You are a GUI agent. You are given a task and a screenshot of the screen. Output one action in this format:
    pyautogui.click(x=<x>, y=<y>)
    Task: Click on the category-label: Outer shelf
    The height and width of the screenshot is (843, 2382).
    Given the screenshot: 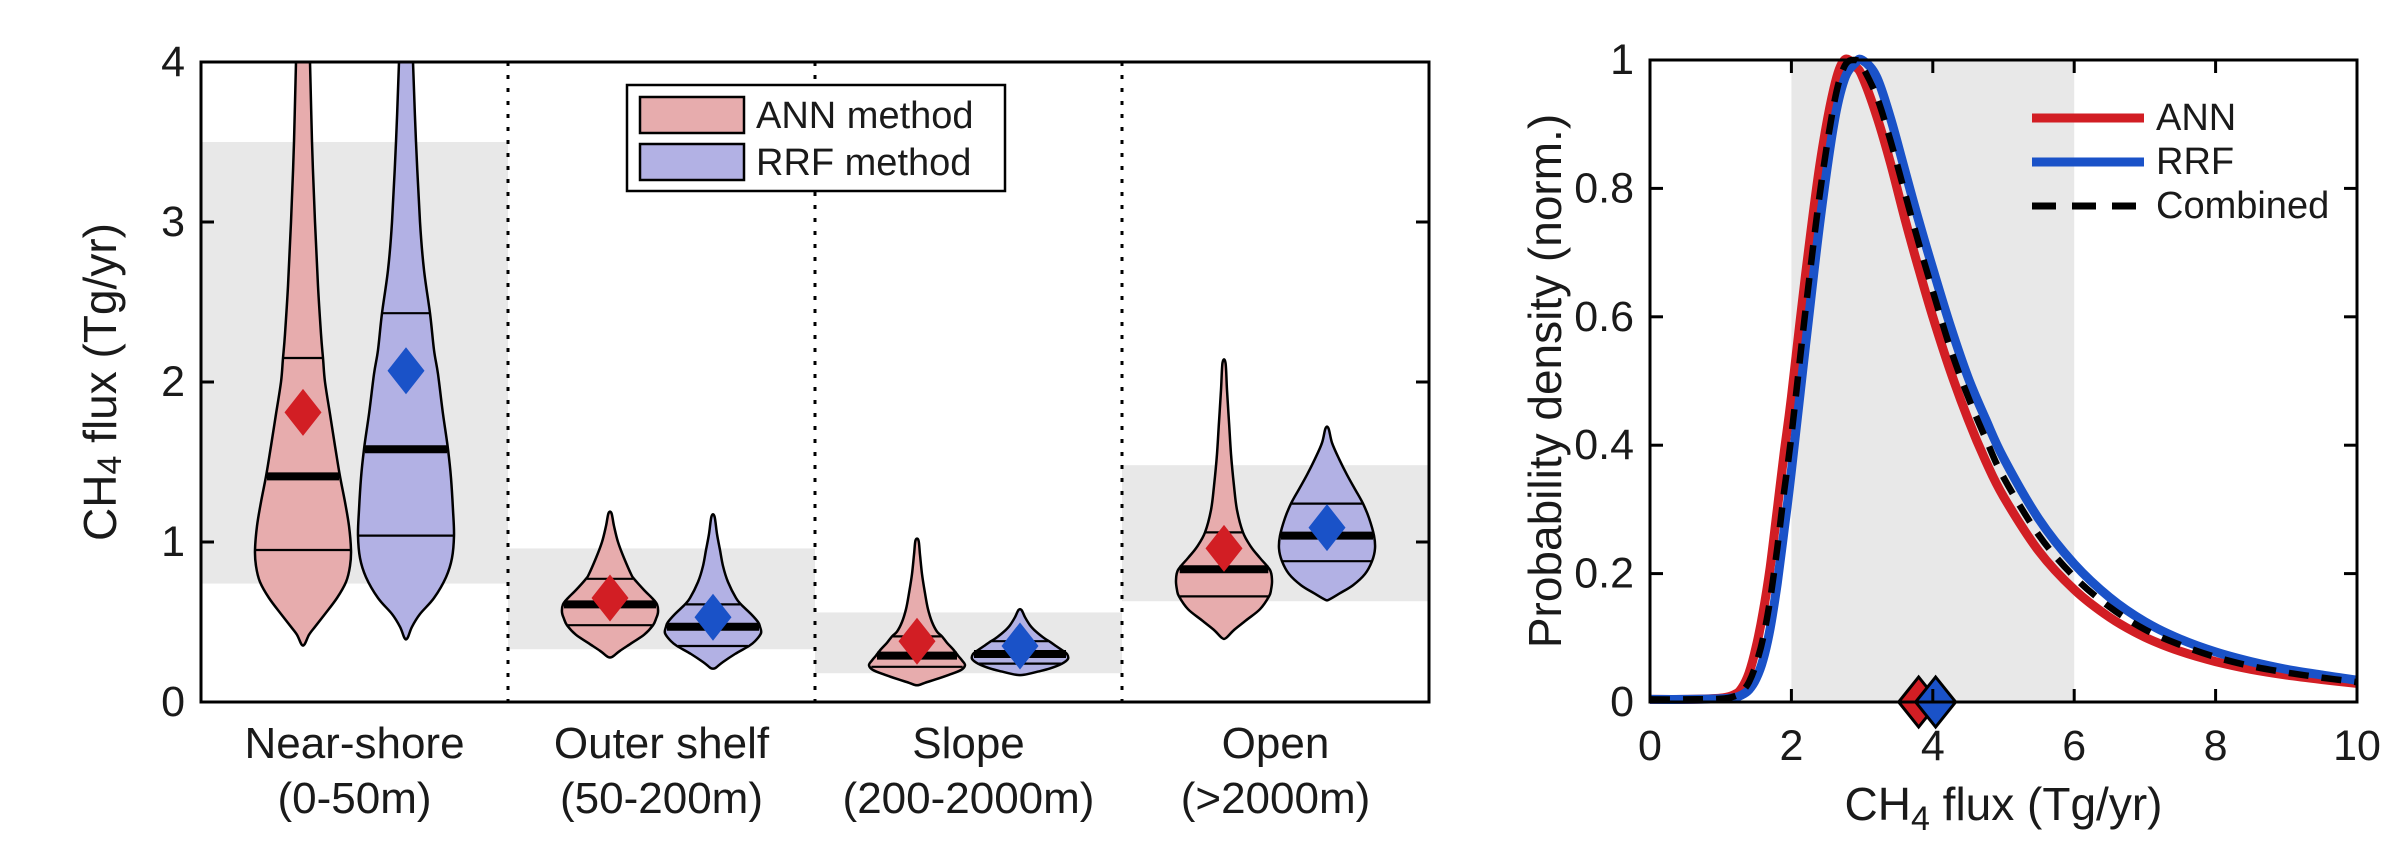 What is the action you would take?
    pyautogui.click(x=662, y=743)
    